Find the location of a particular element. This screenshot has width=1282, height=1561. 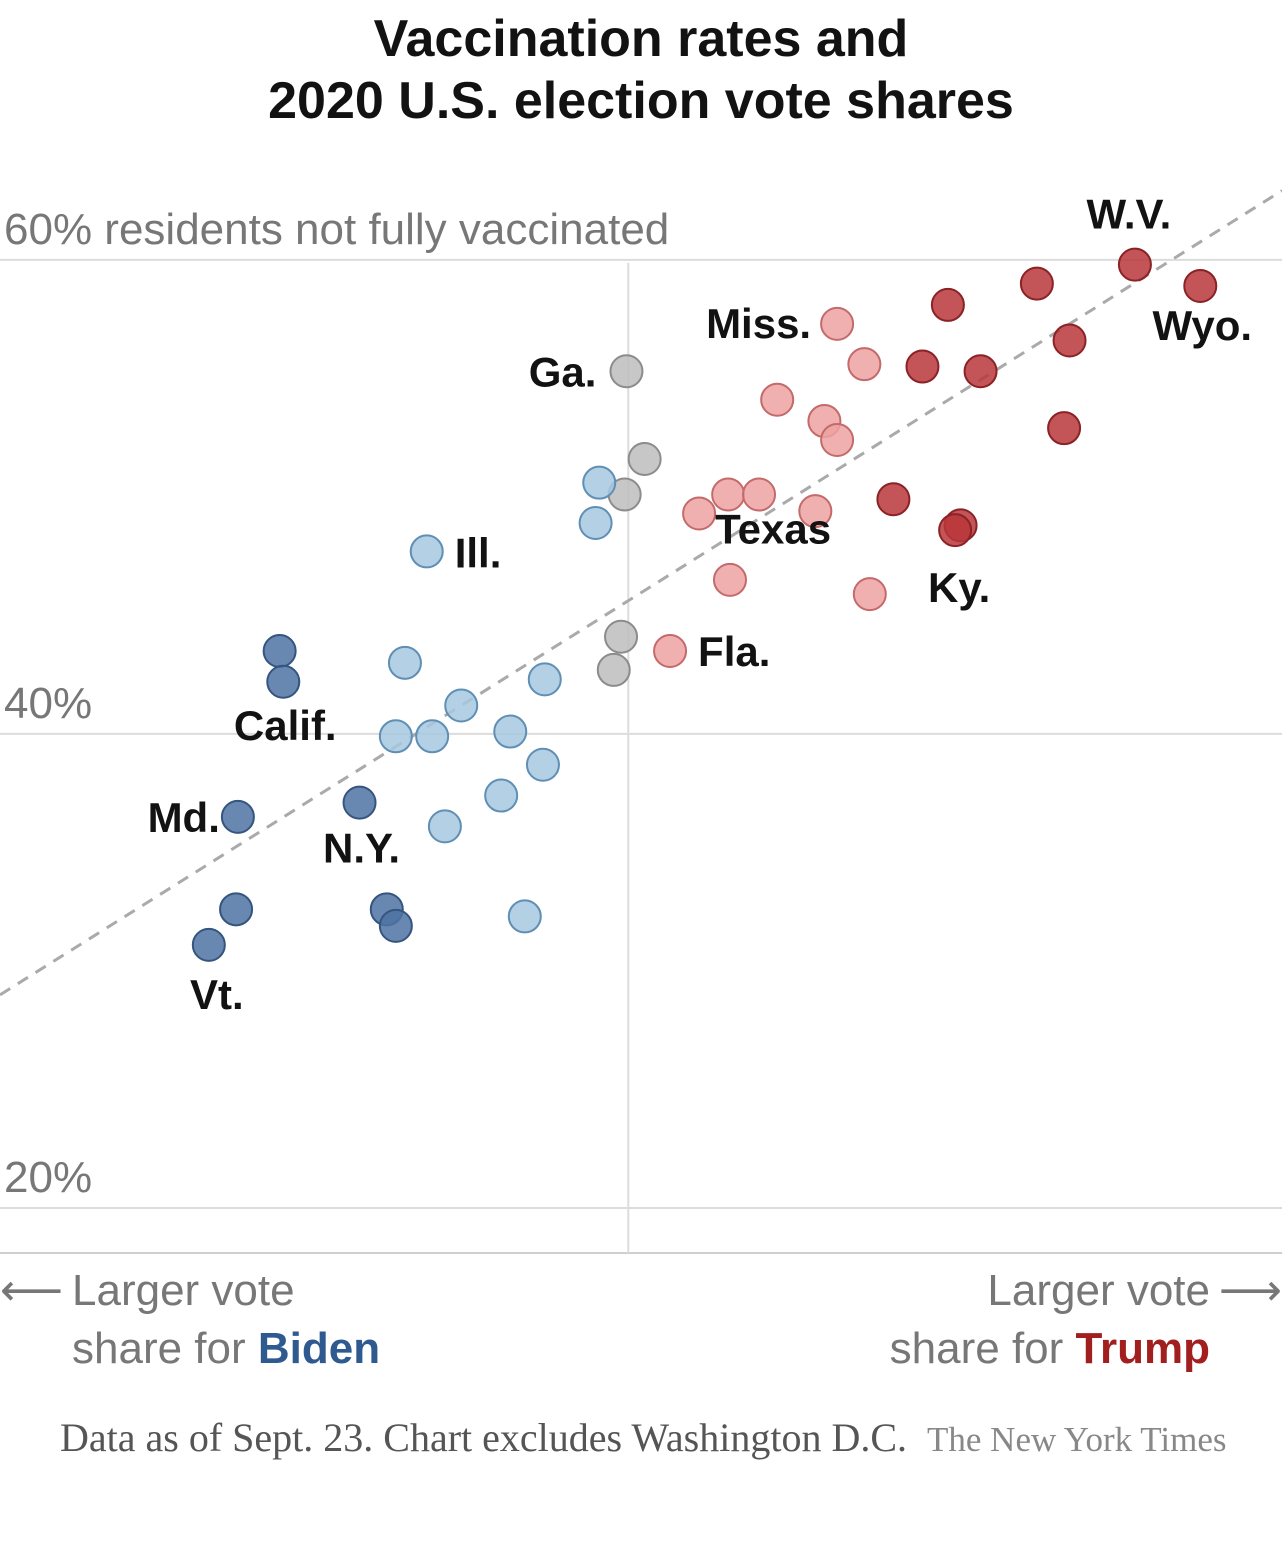

biden-name: Biden is located at coordinates (319, 1348).